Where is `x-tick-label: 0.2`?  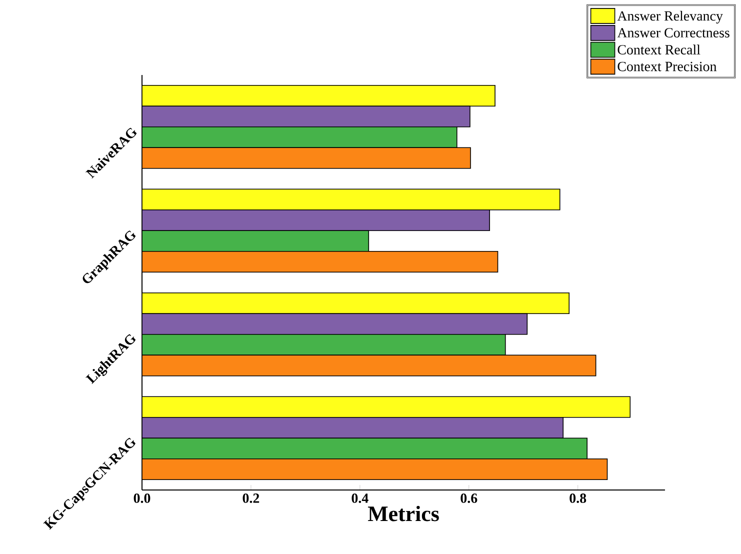 x-tick-label: 0.2 is located at coordinates (251, 498).